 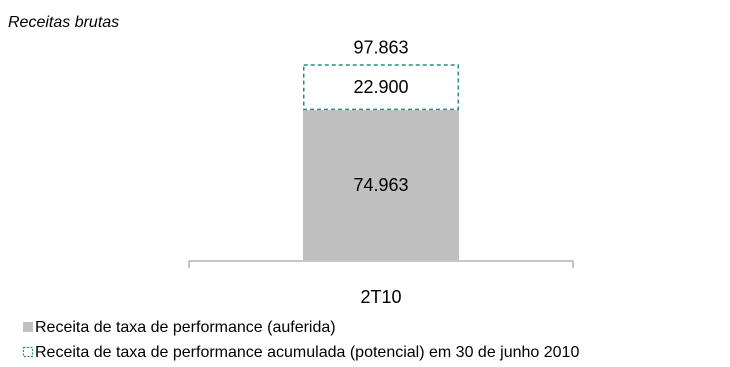 I want to click on labels-group: 74.963 22.900 97.863, so click(x=380, y=116).